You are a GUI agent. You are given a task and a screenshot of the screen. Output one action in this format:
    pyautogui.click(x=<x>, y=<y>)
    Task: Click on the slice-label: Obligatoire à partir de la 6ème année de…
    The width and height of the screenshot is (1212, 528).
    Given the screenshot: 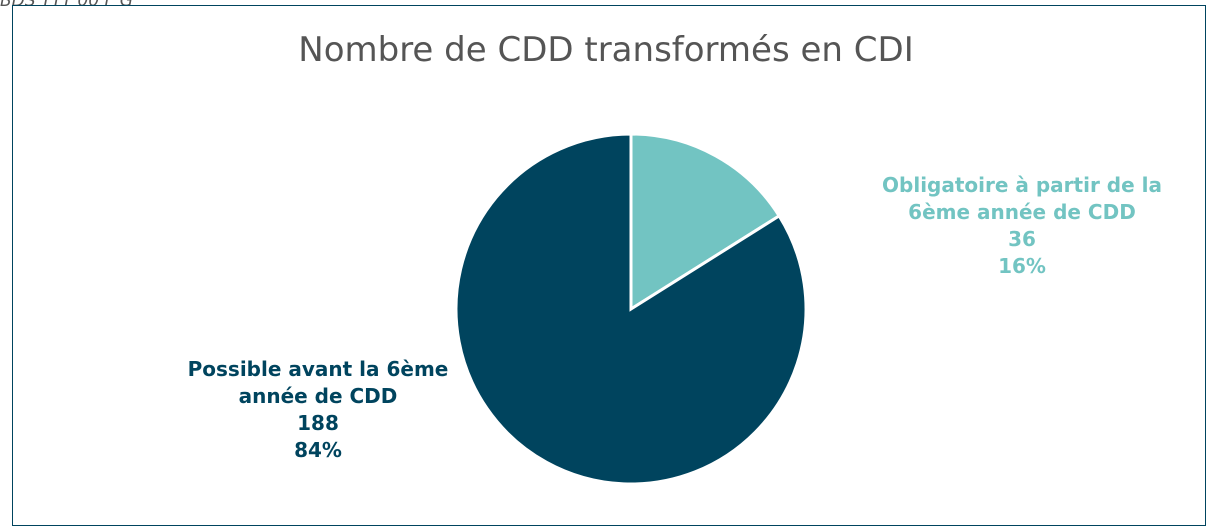 What is the action you would take?
    pyautogui.click(x=1022, y=226)
    